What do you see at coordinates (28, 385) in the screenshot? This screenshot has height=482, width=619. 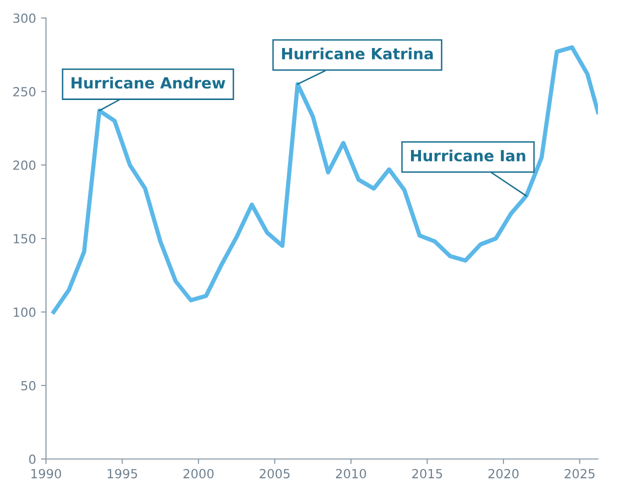 I see `y-tick-label: 50` at bounding box center [28, 385].